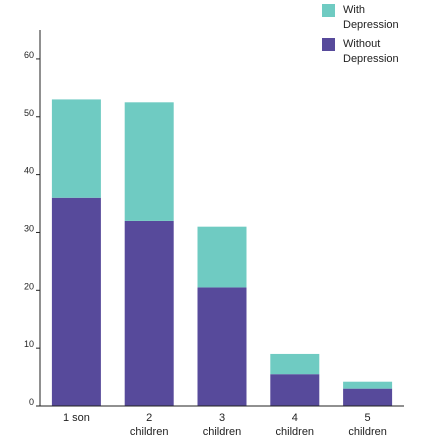 This screenshot has width=427, height=441. Describe the element at coordinates (295, 364) in the screenshot. I see `bar-with-depression-4-children` at that location.